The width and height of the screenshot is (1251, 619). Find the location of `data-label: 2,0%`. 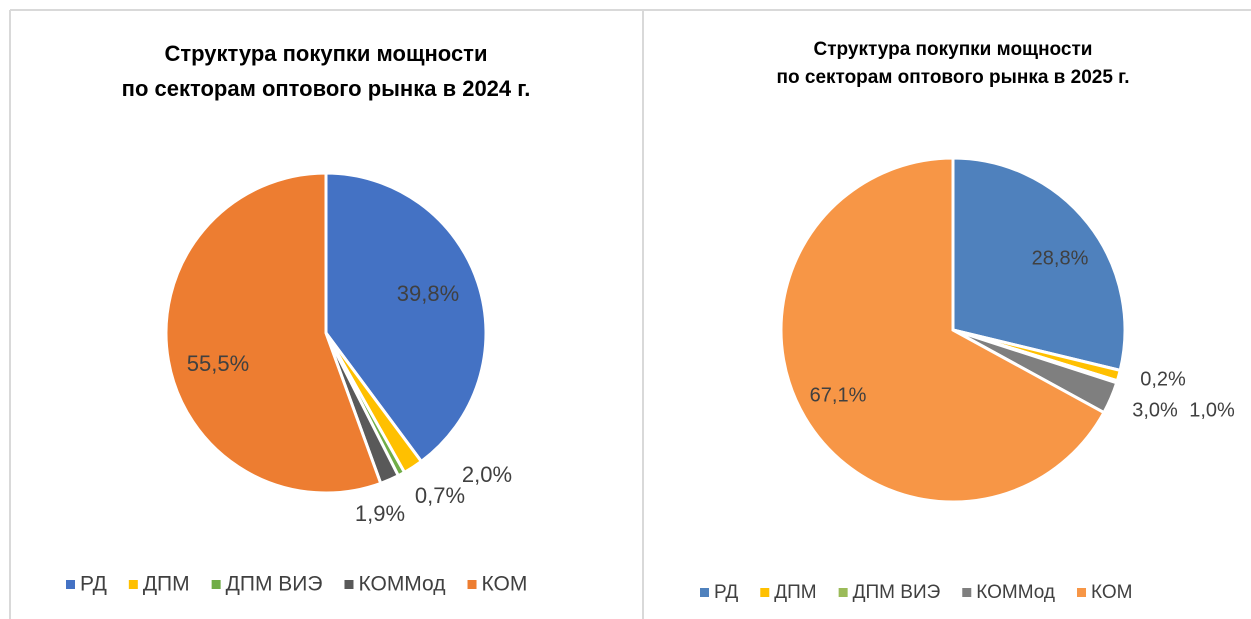

data-label: 2,0% is located at coordinates (487, 474).